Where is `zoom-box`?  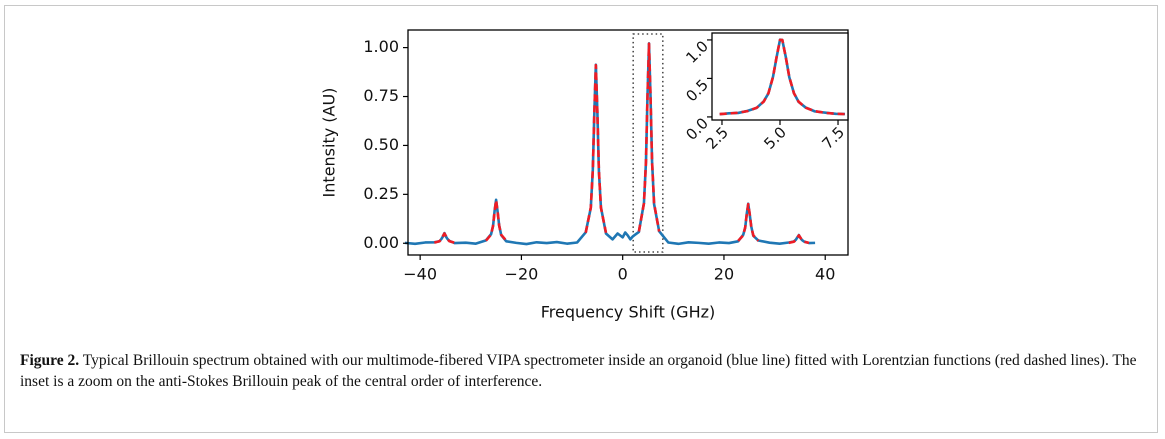
zoom-box is located at coordinates (648, 143).